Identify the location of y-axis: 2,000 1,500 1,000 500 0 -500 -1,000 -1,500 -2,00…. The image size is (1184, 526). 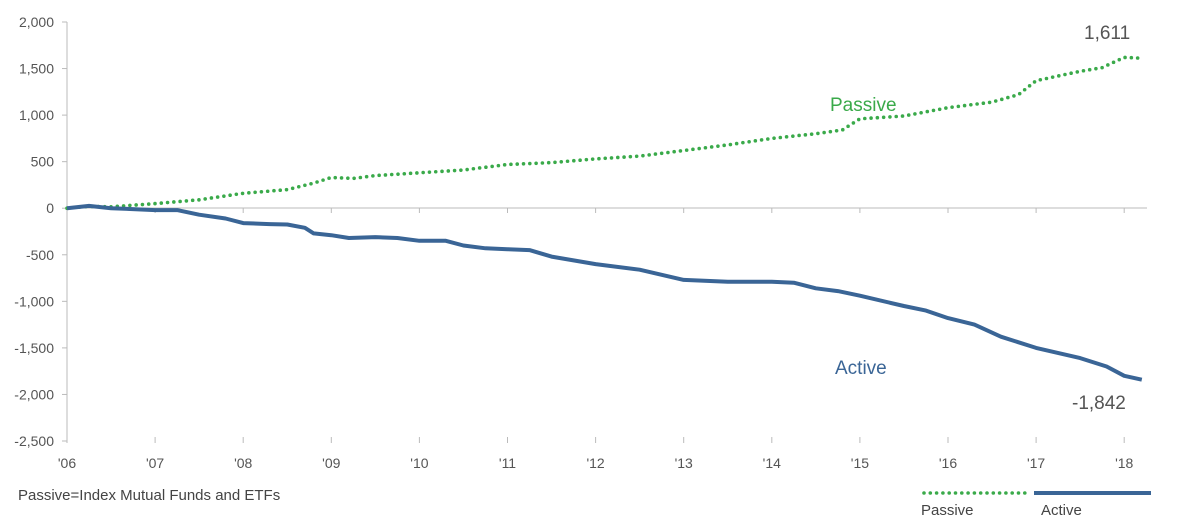
(41, 231).